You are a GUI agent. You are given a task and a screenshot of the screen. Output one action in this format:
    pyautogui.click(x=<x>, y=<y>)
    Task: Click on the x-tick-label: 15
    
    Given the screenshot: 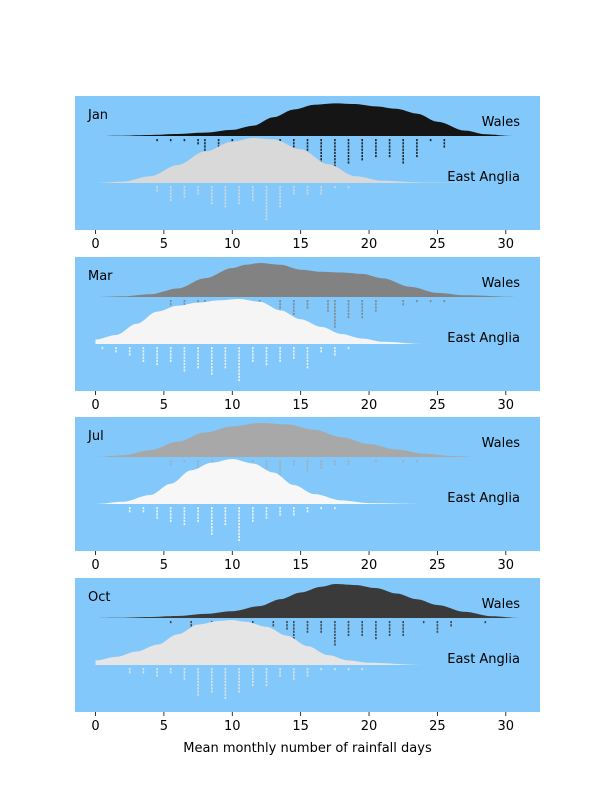 What is the action you would take?
    pyautogui.click(x=300, y=244)
    